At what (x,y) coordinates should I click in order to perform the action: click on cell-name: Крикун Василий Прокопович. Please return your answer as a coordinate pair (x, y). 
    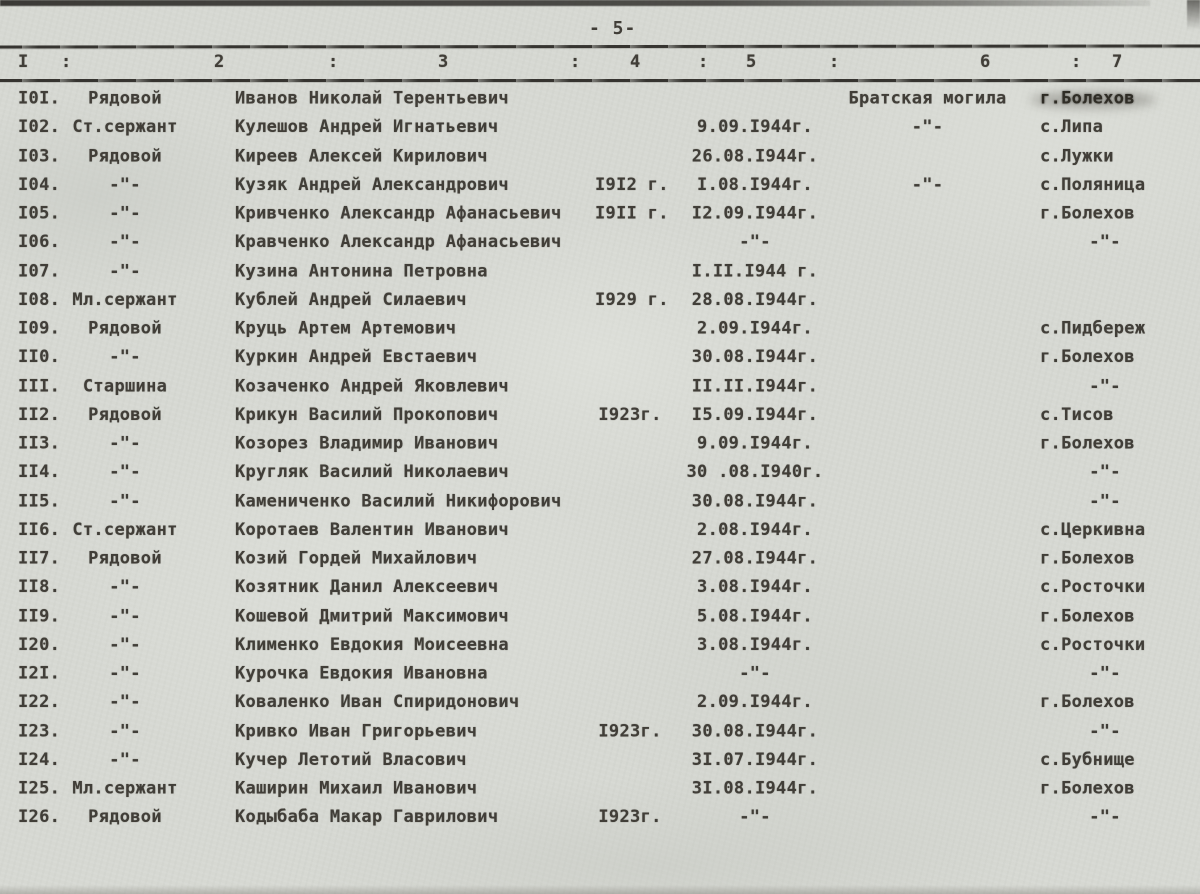
    Looking at the image, I should click on (367, 414).